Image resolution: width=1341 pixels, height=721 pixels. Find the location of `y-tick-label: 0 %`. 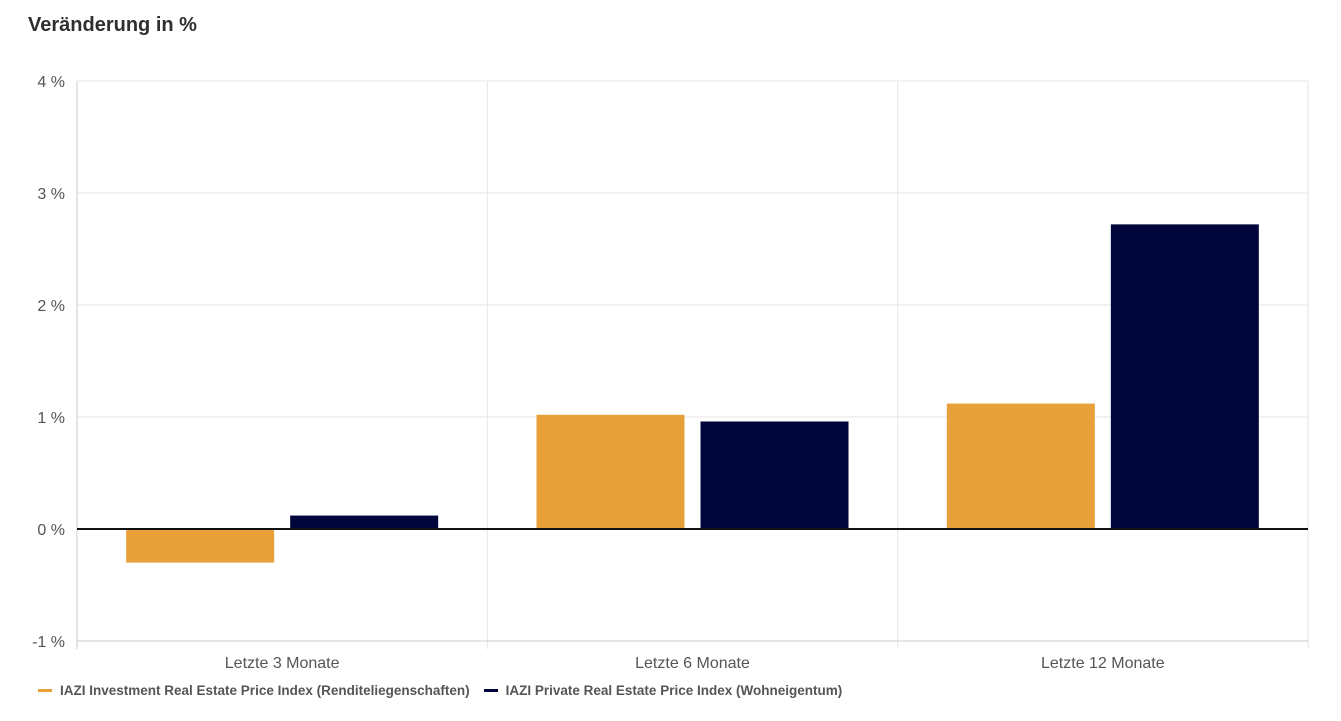

y-tick-label: 0 % is located at coordinates (51, 530).